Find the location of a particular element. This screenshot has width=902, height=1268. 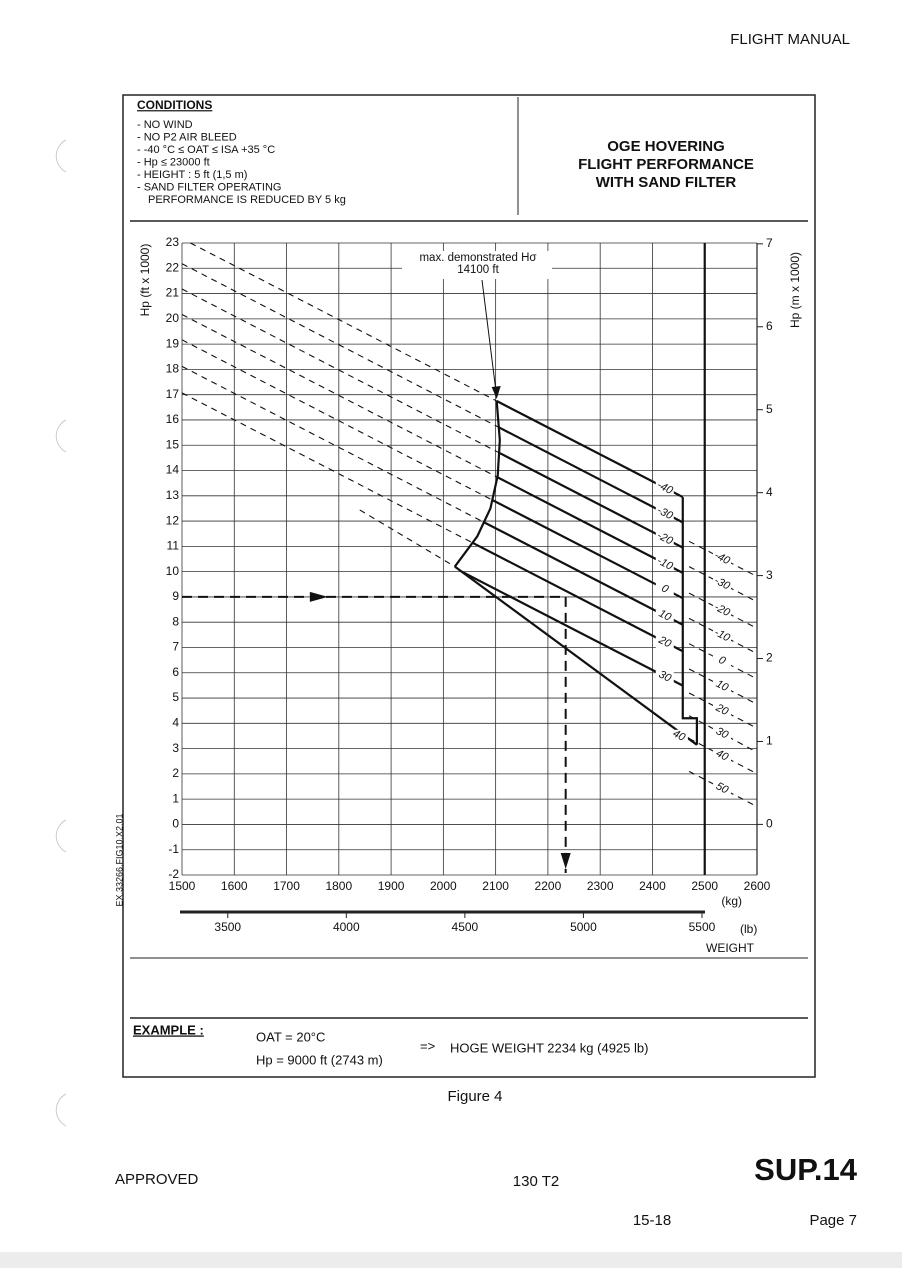

figure-caption: Figure 4 is located at coordinates (474, 1096).